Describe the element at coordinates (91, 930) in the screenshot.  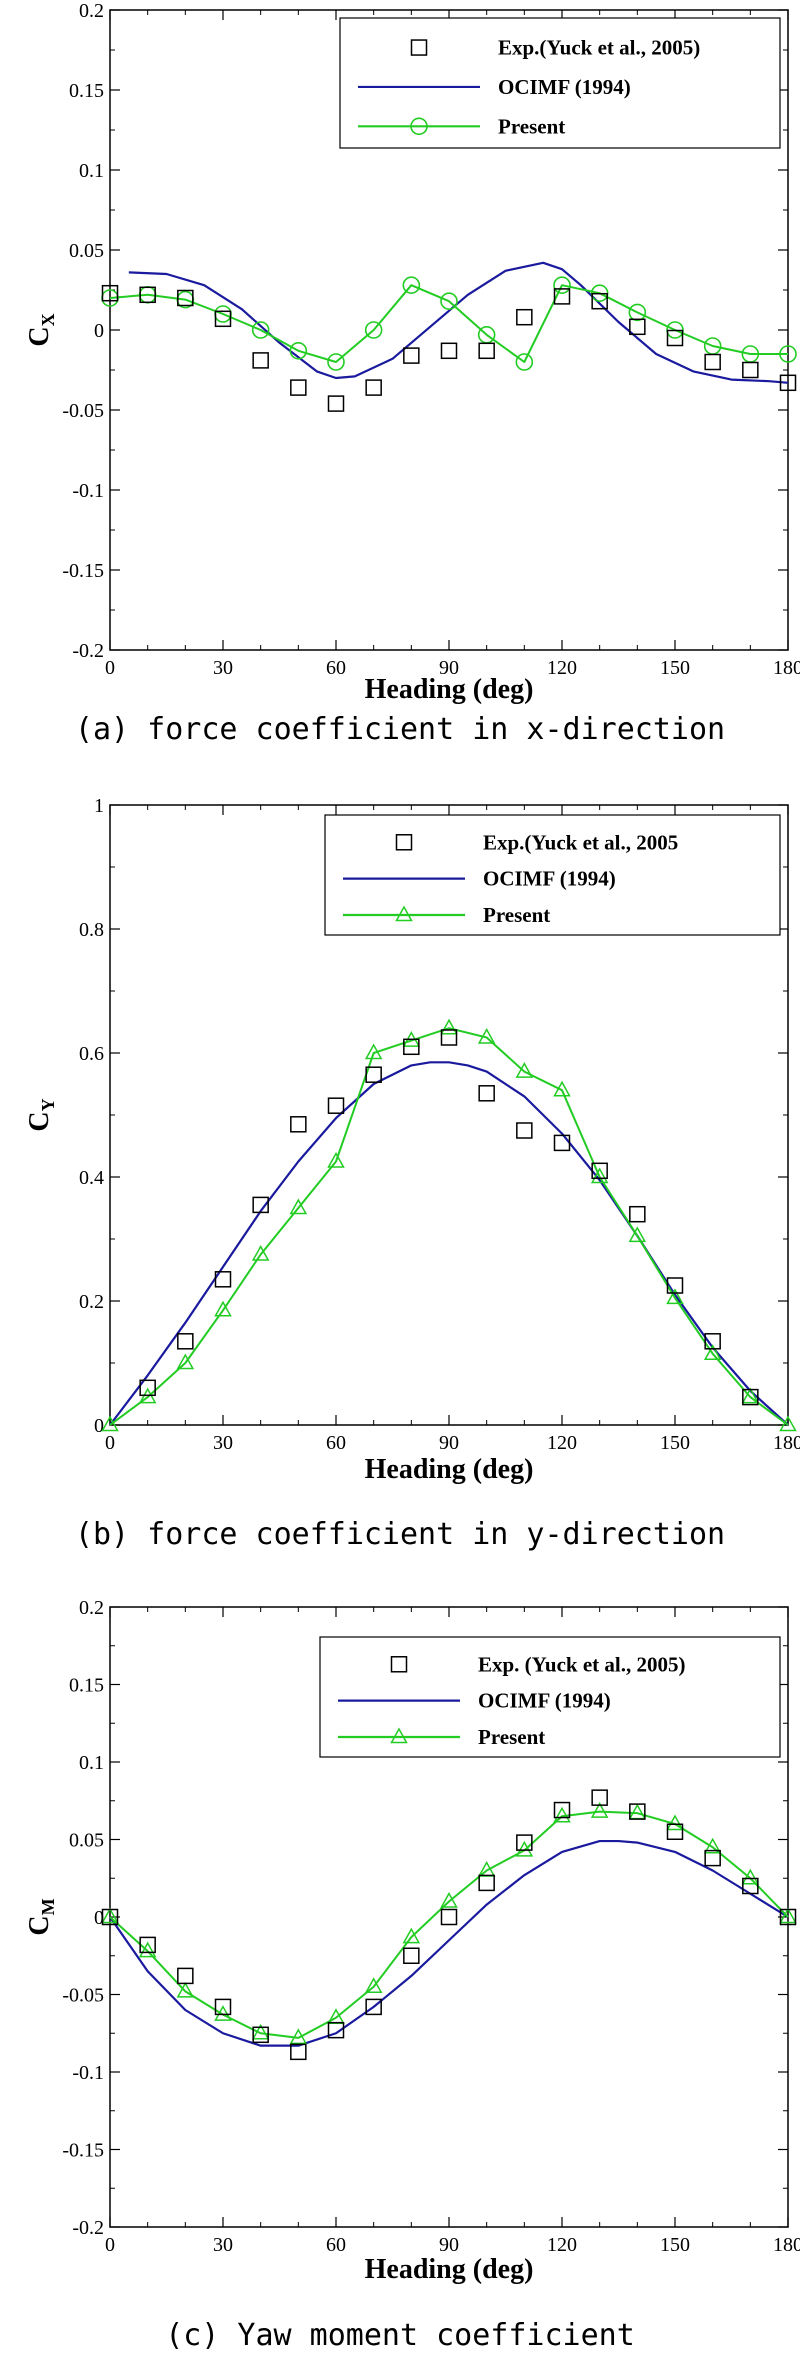
I see `y-tick-label: 0.8` at that location.